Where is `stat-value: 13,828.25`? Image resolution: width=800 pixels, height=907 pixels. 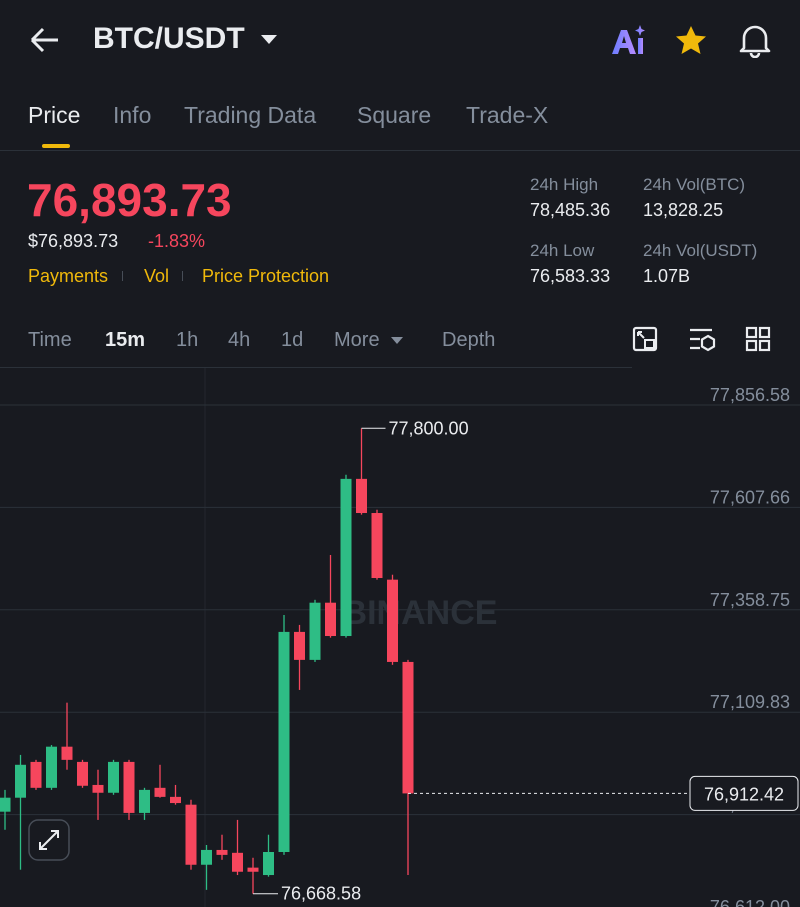 stat-value: 13,828.25 is located at coordinates (683, 210).